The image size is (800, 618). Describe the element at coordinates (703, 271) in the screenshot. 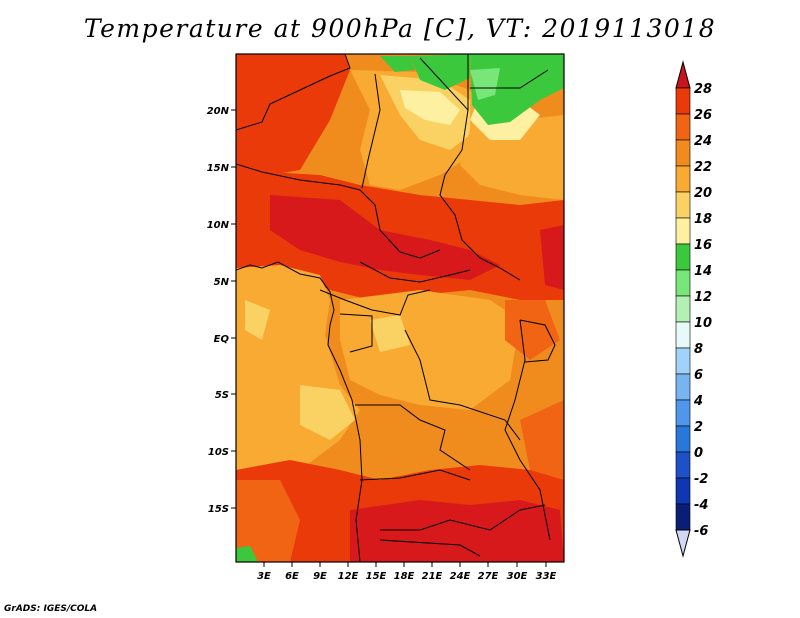

I see `colorbar-level-label: 14` at that location.